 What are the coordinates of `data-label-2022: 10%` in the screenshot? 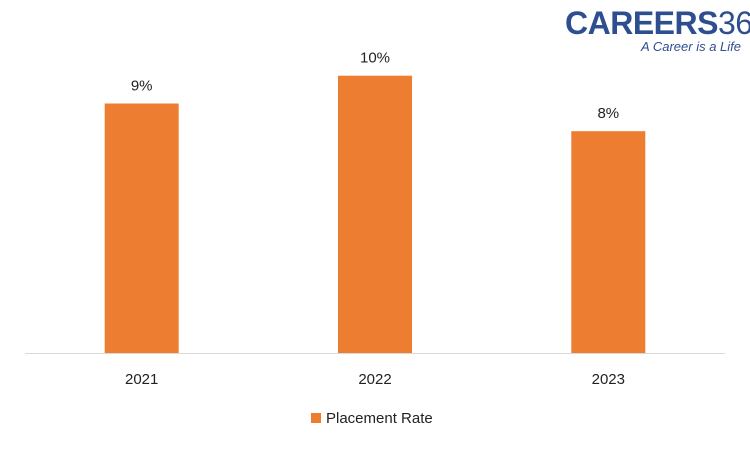 It's located at (375, 58).